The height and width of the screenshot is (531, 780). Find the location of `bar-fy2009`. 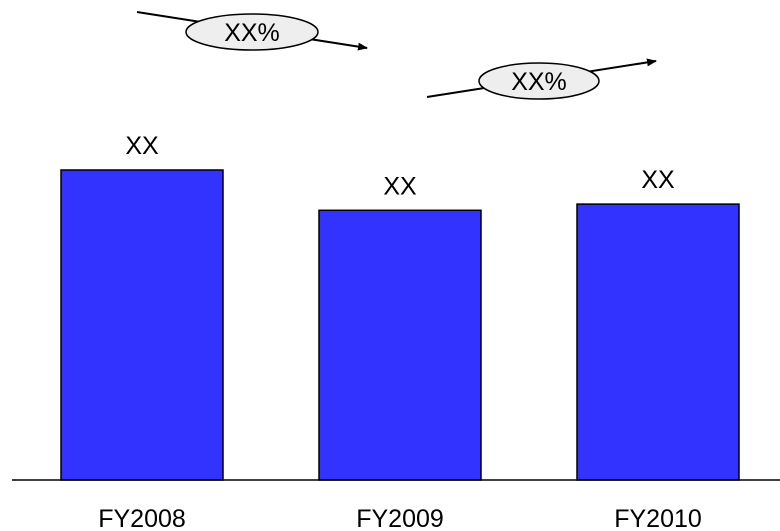

bar-fy2009 is located at coordinates (400, 345).